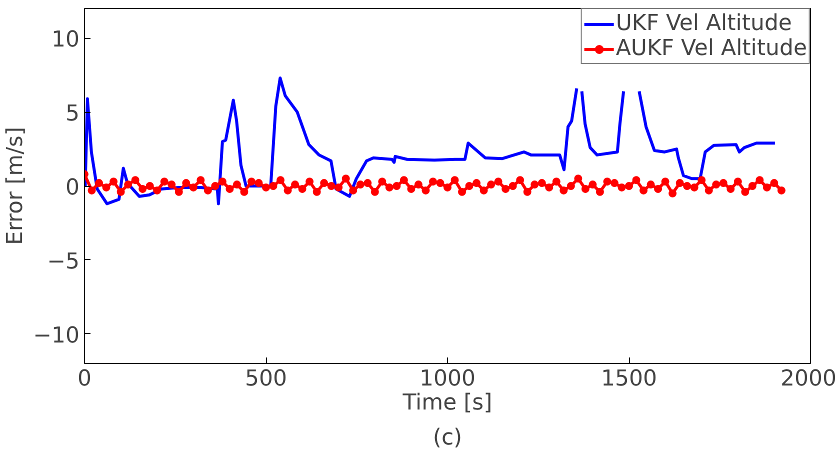 This screenshot has width=836, height=455. What do you see at coordinates (56, 335) in the screenshot?
I see `y-tick-label: −10` at bounding box center [56, 335].